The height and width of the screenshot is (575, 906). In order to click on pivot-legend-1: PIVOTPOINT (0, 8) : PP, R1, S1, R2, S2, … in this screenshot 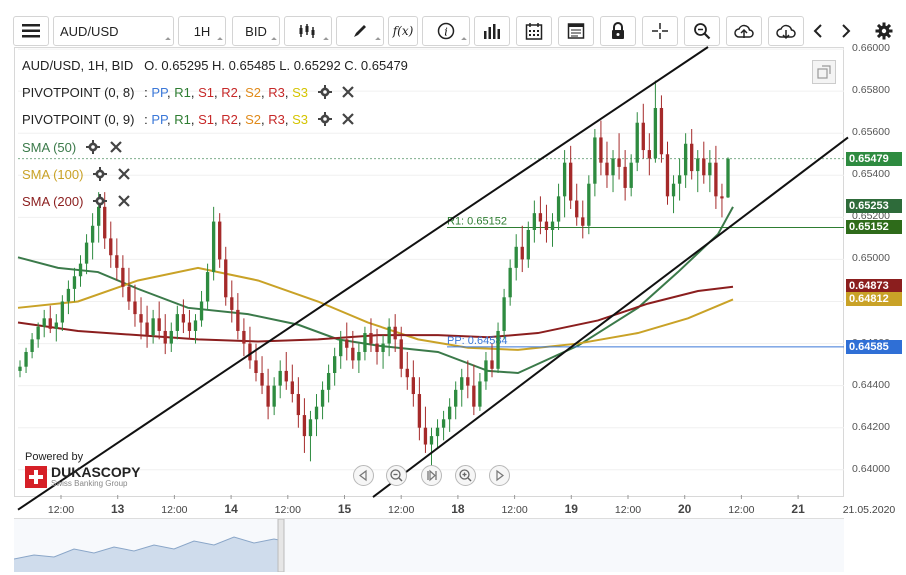, I will do `click(188, 93)`.